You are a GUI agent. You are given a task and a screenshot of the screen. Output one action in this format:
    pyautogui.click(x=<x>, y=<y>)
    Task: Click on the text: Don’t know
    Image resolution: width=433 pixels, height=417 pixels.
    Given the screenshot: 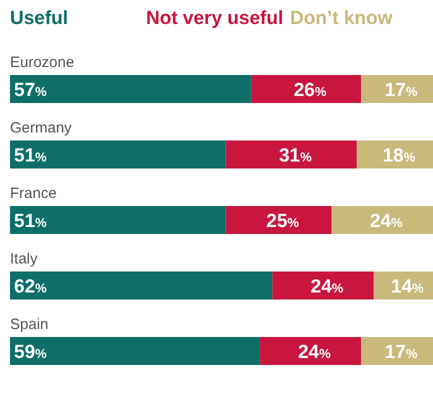 What is the action you would take?
    pyautogui.click(x=341, y=18)
    